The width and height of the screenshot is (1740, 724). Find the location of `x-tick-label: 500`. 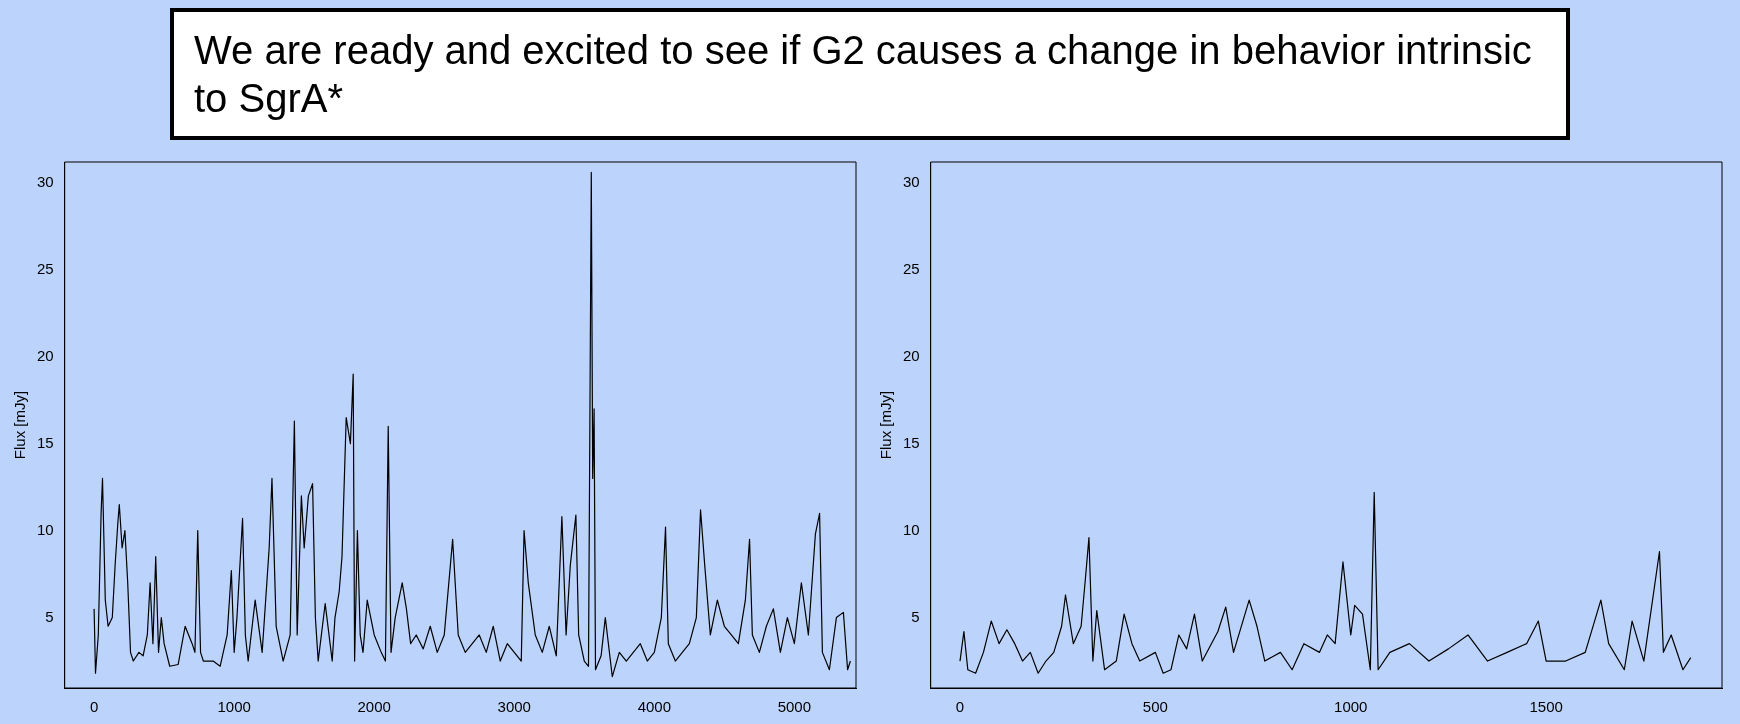

x-tick-label: 500 is located at coordinates (1155, 707).